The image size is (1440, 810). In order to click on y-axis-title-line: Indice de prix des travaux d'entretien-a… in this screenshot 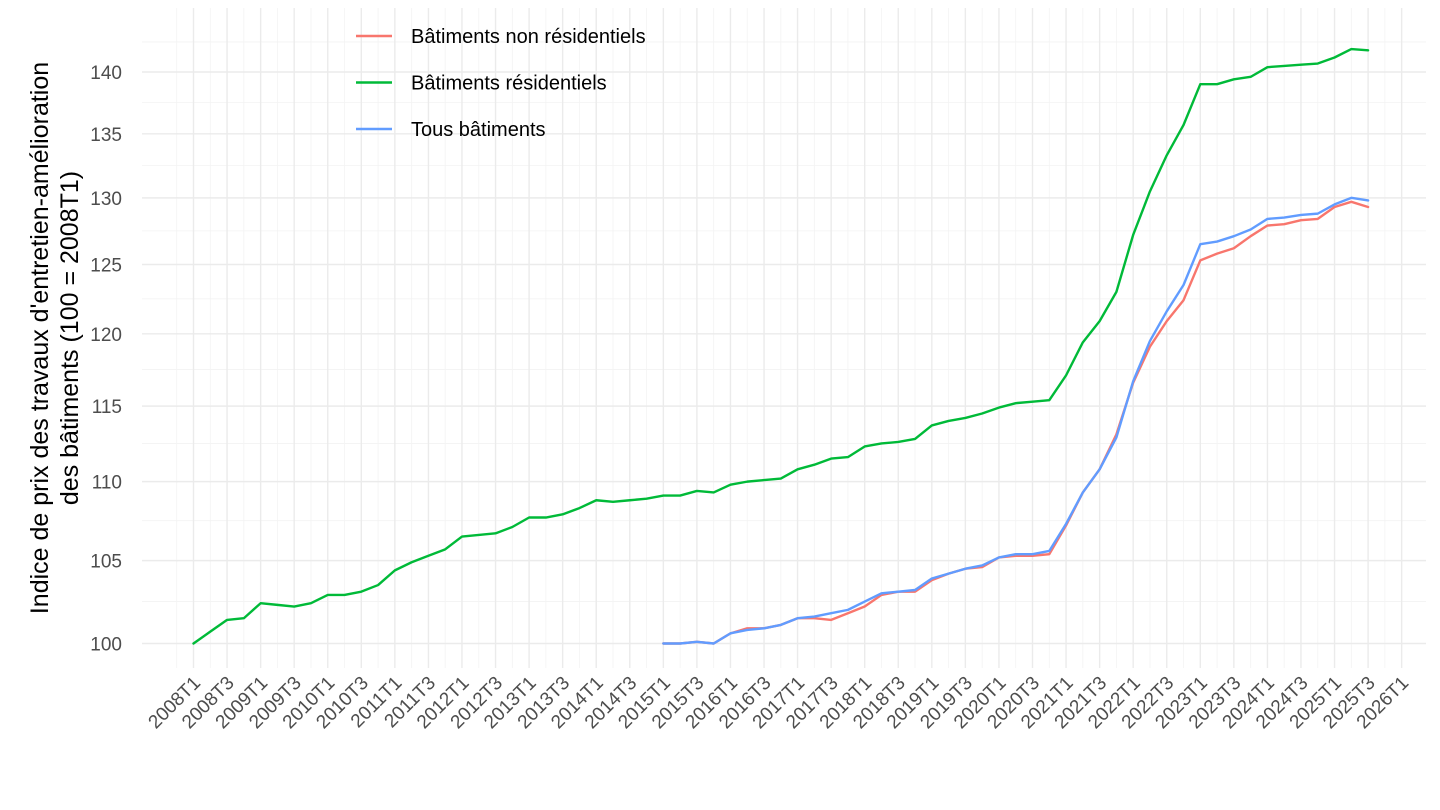, I will do `click(40, 338)`.